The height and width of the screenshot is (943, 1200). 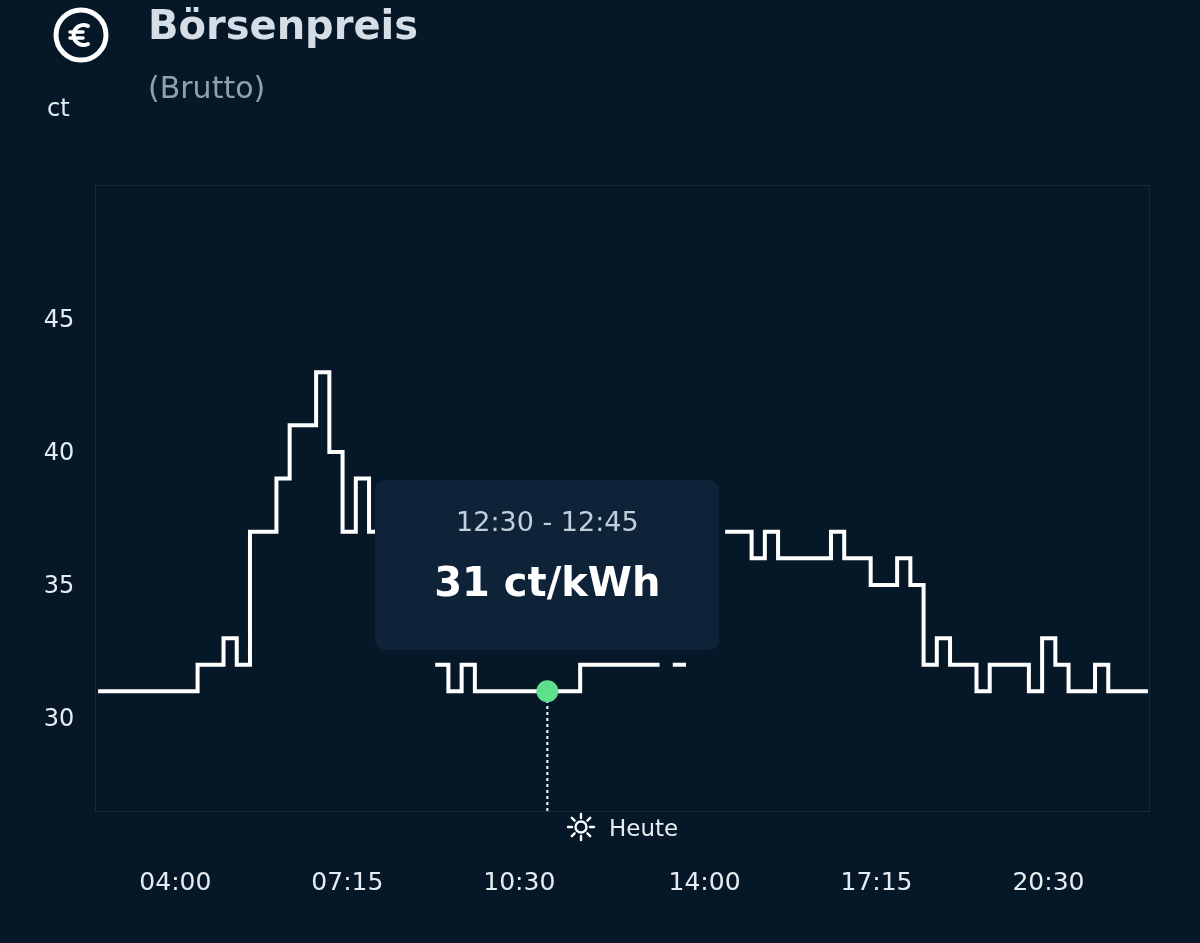 What do you see at coordinates (175, 881) in the screenshot?
I see `x-tick-label: 04:00` at bounding box center [175, 881].